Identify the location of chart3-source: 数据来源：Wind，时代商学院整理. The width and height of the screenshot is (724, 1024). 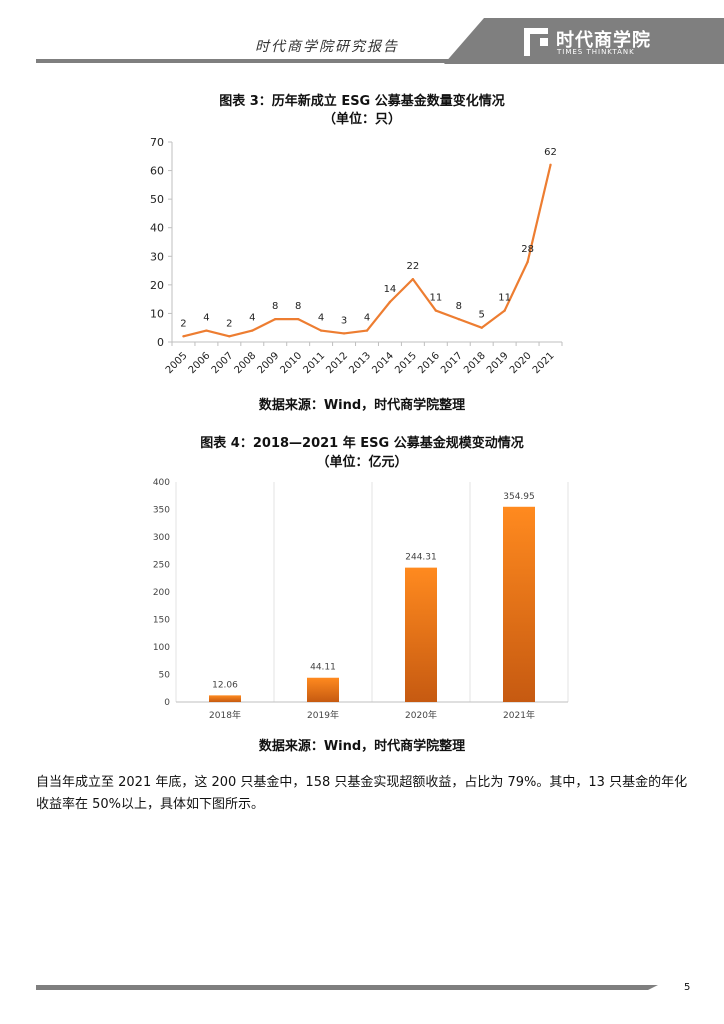
(362, 405).